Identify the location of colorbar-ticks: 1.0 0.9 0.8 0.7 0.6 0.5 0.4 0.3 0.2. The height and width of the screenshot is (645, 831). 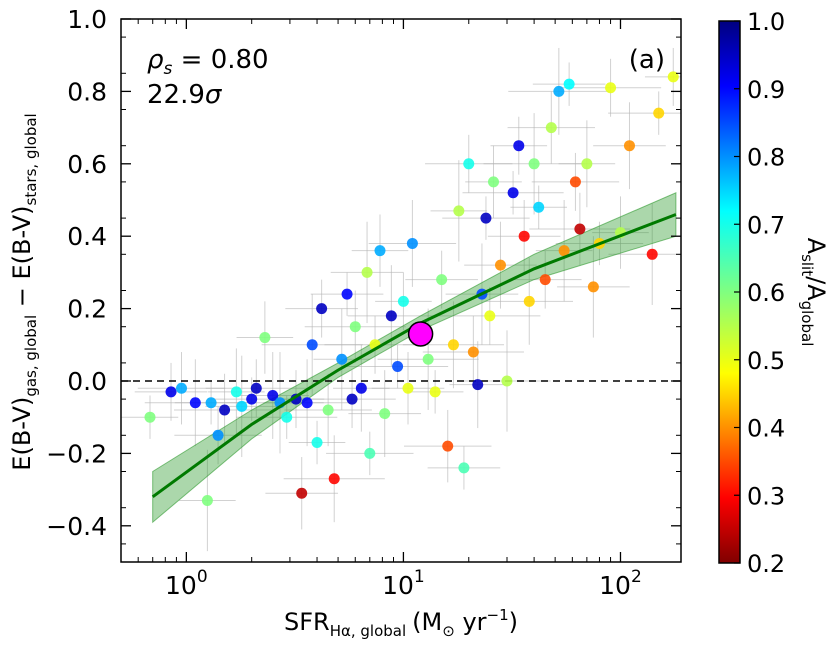
(759, 293).